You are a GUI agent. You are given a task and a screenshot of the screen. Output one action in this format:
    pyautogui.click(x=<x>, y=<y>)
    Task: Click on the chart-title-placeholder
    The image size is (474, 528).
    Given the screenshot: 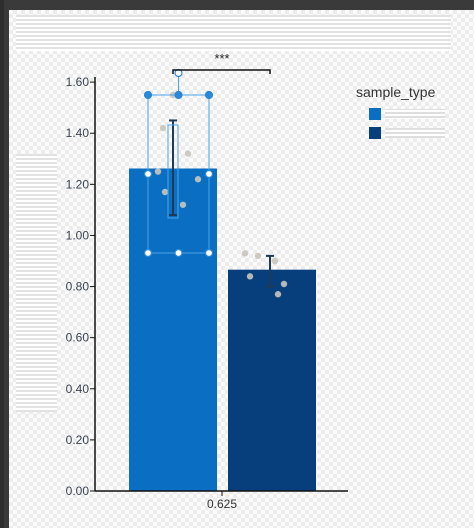 What is the action you would take?
    pyautogui.click(x=233, y=33)
    